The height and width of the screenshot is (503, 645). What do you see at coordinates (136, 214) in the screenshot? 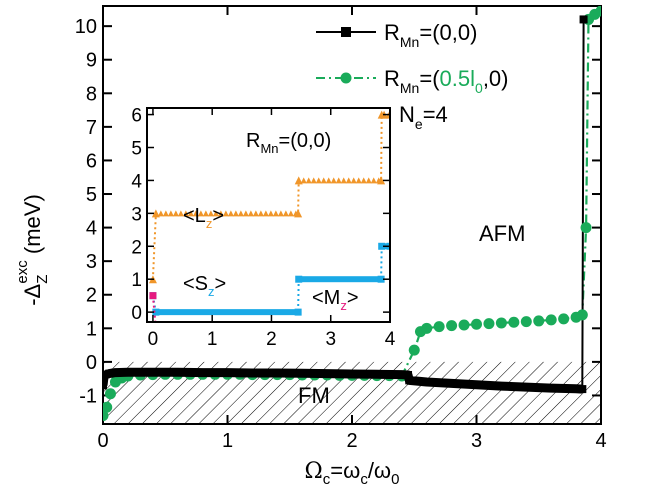
I see `inset-y-tick-label: 3` at bounding box center [136, 214].